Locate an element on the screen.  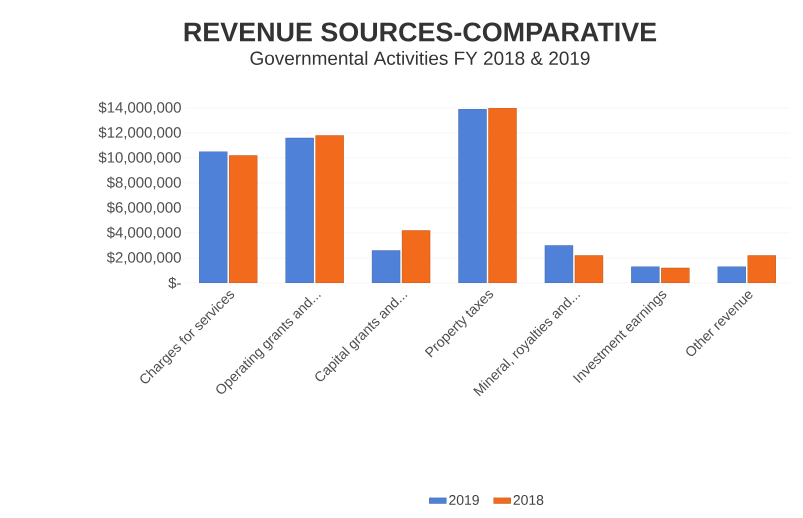
y-tick-label: $12,000,000 is located at coordinates (139, 133).